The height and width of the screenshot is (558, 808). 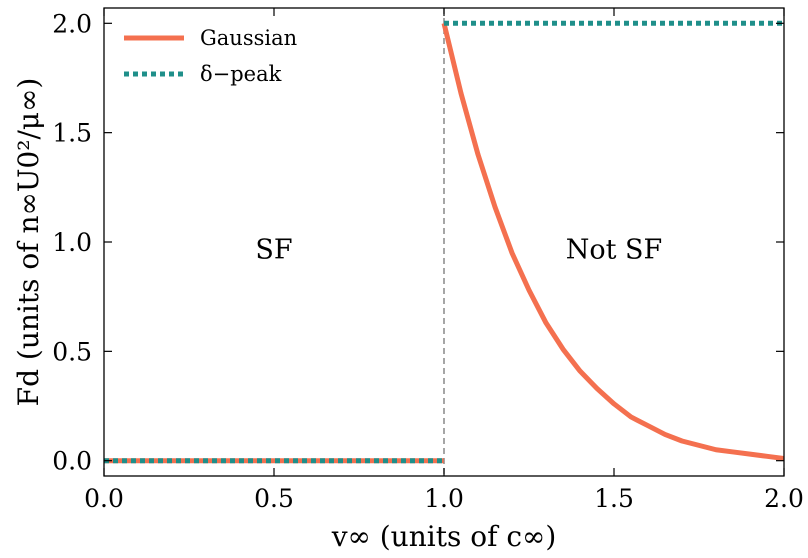 What do you see at coordinates (614, 250) in the screenshot?
I see `region-label: Not SF` at bounding box center [614, 250].